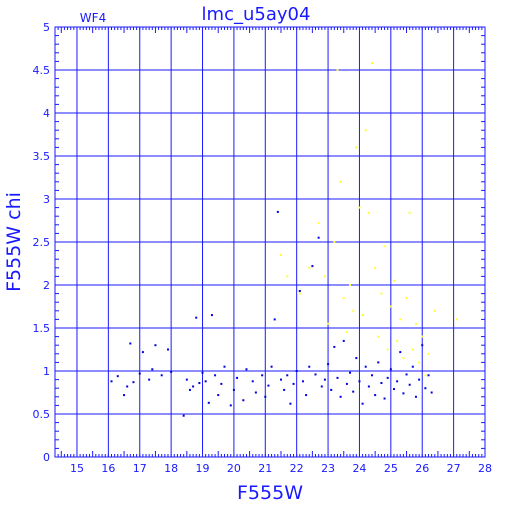 This screenshot has height=512, width=512. What do you see at coordinates (42, 414) in the screenshot?
I see `y-tick-label: 0.5` at bounding box center [42, 414].